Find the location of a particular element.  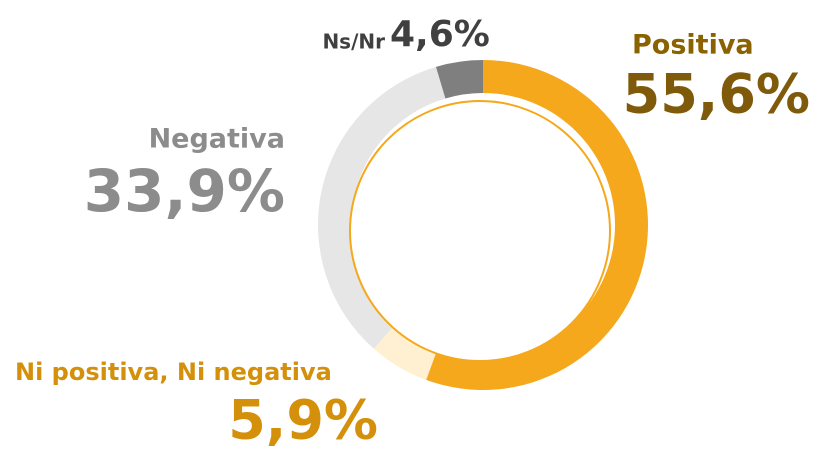

slice-value-label: 33,9% is located at coordinates (184, 191).